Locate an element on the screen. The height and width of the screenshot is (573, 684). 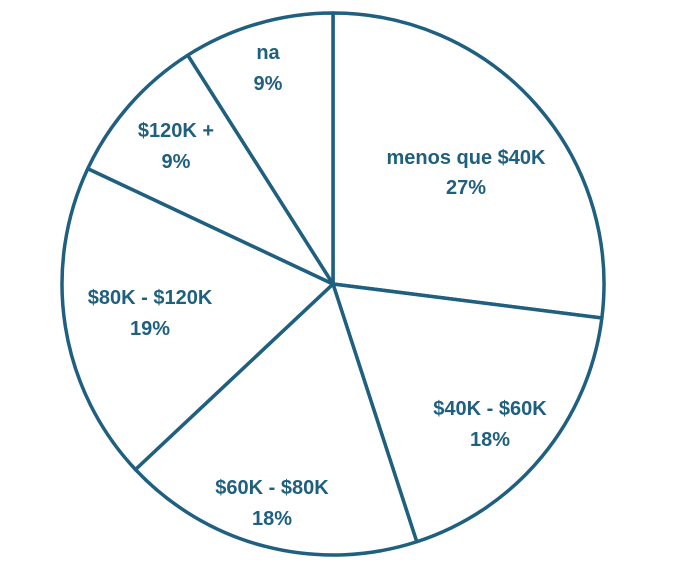
slice-value-80k-120k: 19% is located at coordinates (150, 329).